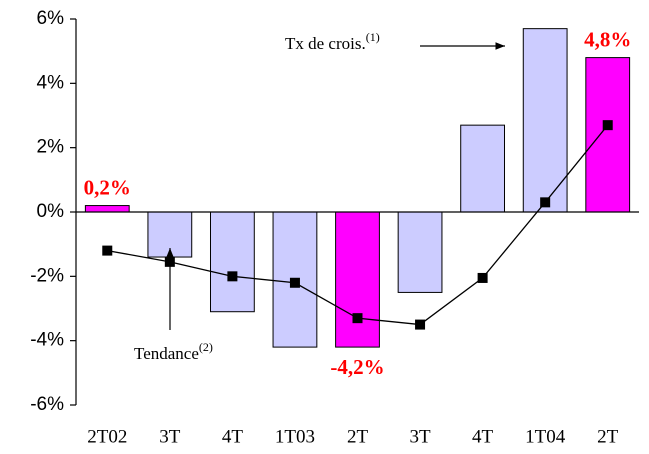 The height and width of the screenshot is (454, 649). What do you see at coordinates (47, 404) in the screenshot?
I see `y-tick-label: -6%` at bounding box center [47, 404].